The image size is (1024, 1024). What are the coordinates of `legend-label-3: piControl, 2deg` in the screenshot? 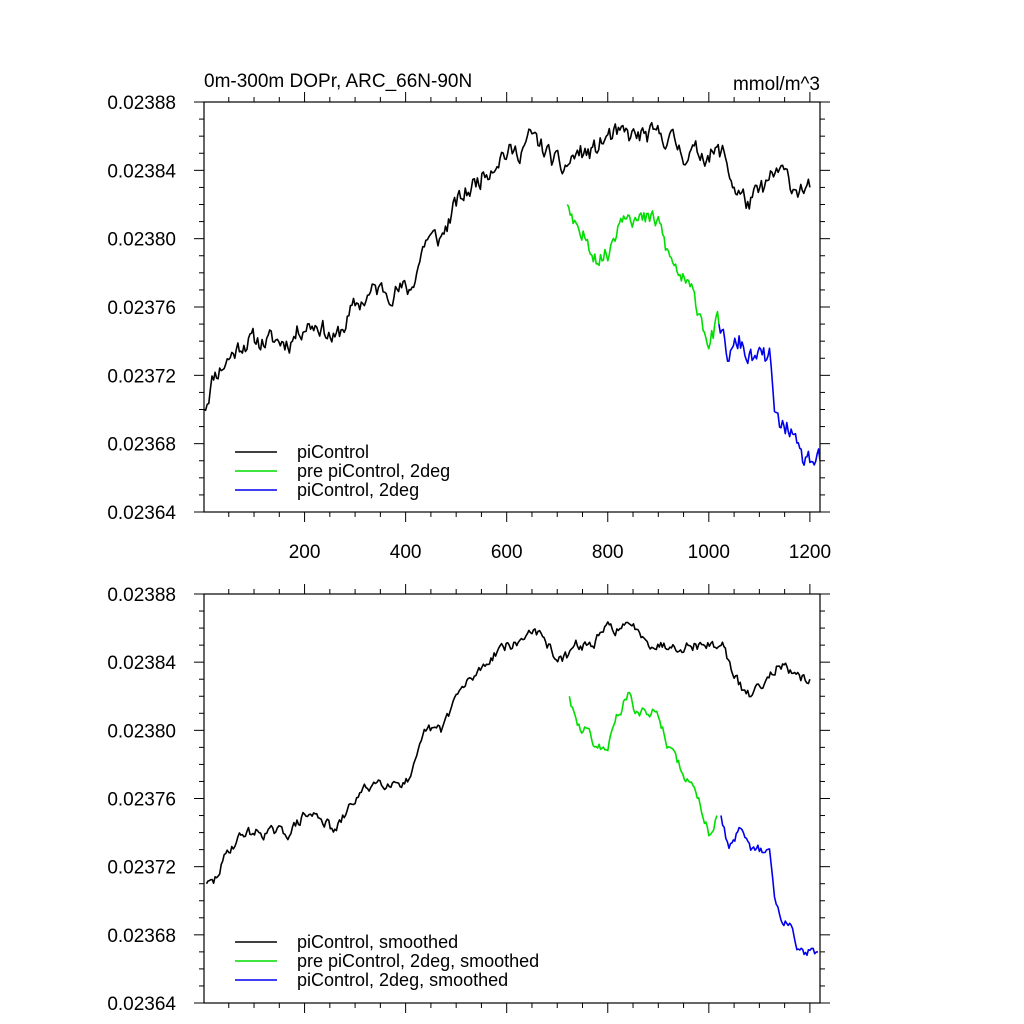 It's located at (358, 490).